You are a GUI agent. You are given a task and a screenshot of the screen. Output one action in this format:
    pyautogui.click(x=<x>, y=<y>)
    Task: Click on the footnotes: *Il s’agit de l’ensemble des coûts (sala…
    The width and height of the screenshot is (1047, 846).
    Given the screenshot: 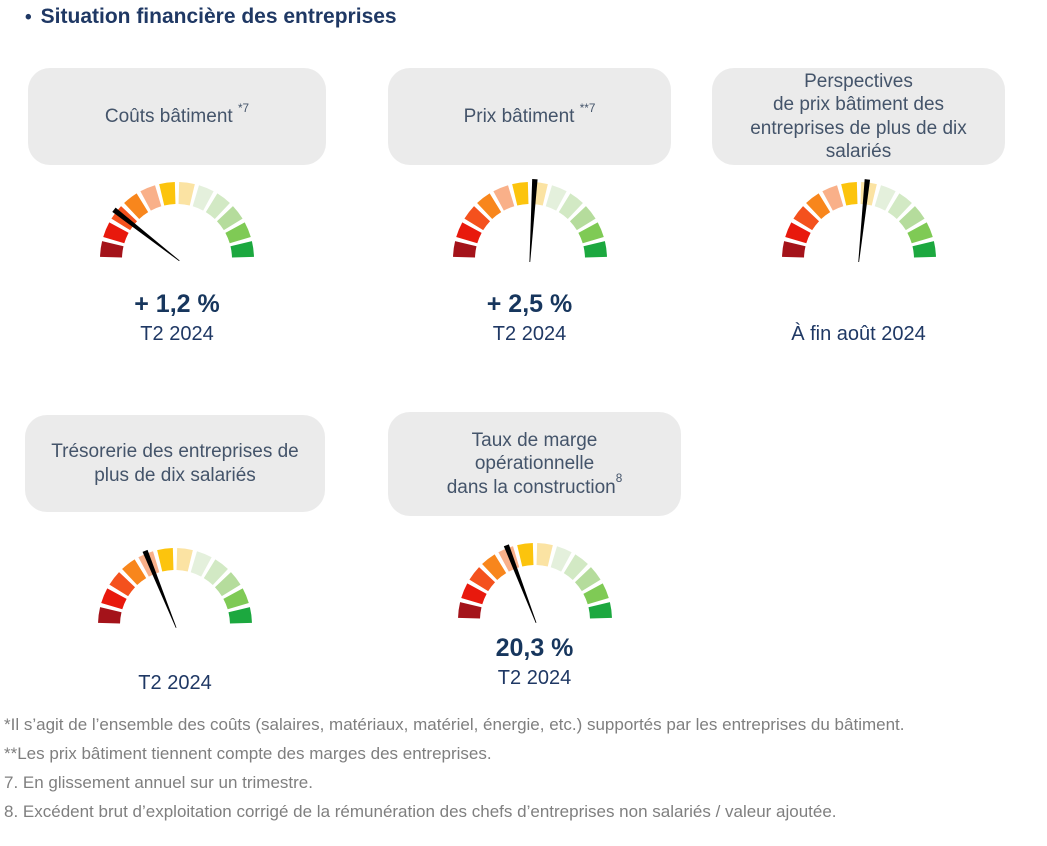 What is the action you would take?
    pyautogui.click(x=471, y=768)
    